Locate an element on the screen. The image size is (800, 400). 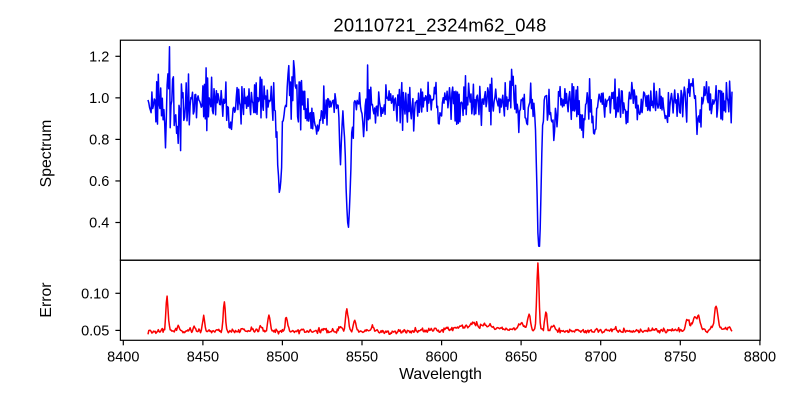
svg-text: 8700 is located at coordinates (601, 357).